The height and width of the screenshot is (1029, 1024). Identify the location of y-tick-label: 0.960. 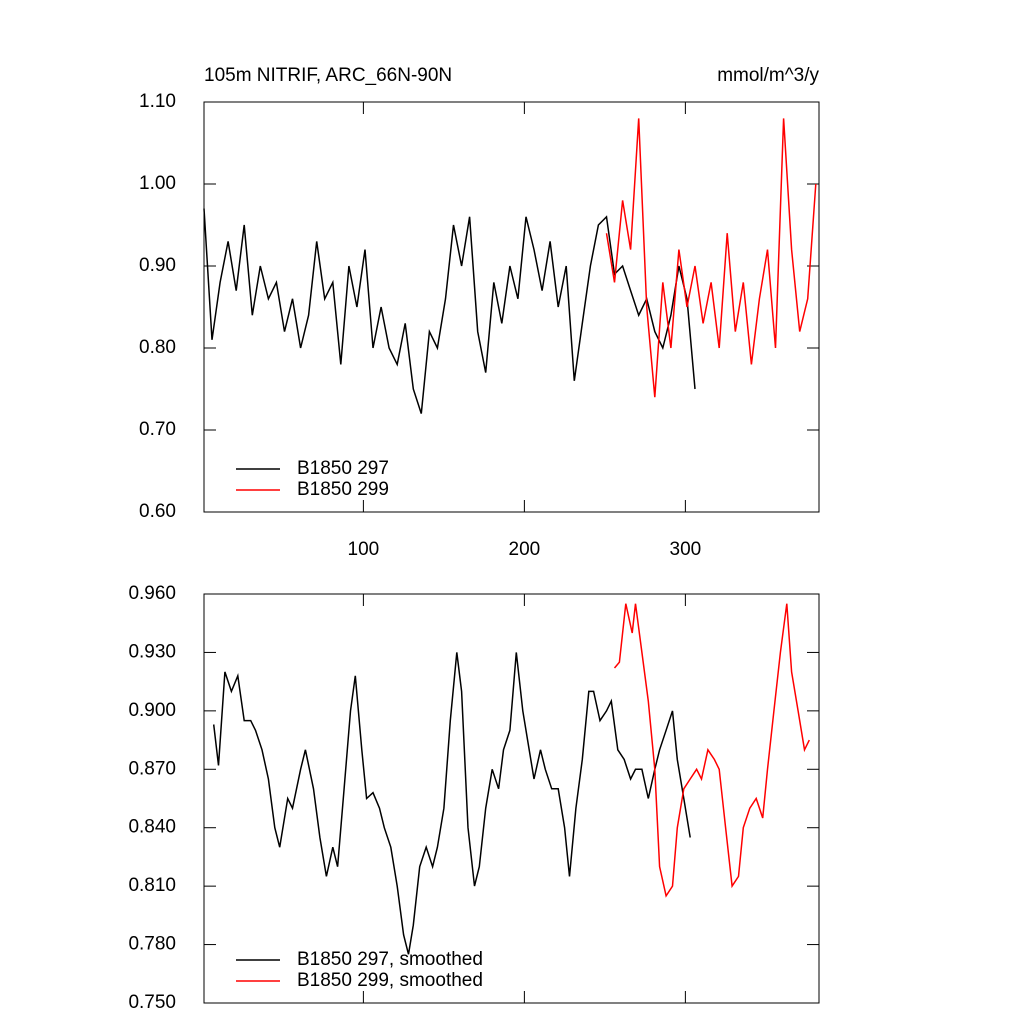
(152, 593).